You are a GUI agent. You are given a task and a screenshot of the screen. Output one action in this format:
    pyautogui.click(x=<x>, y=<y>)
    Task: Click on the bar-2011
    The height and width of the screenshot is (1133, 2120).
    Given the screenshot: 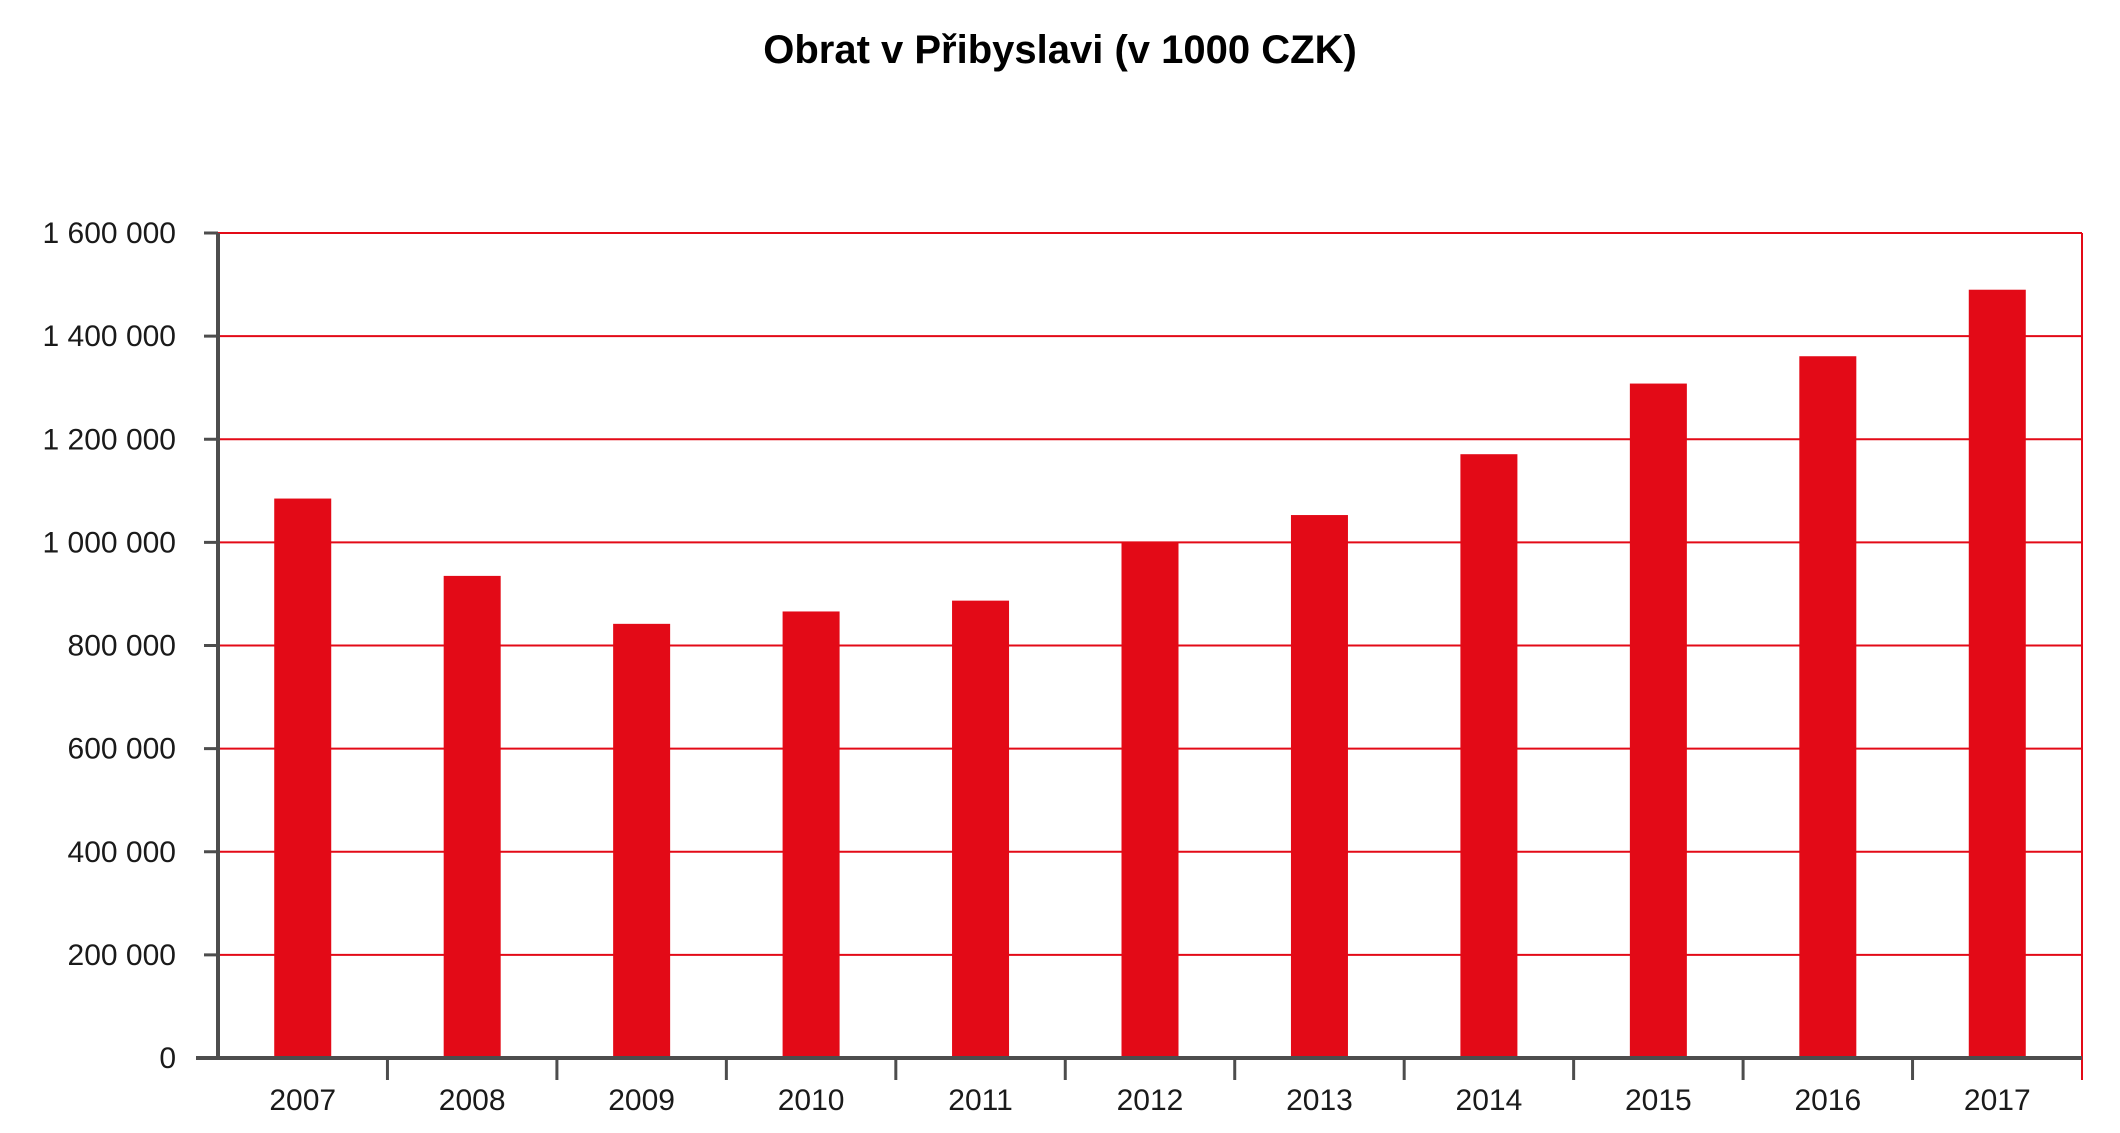 What is the action you would take?
    pyautogui.click(x=981, y=829)
    